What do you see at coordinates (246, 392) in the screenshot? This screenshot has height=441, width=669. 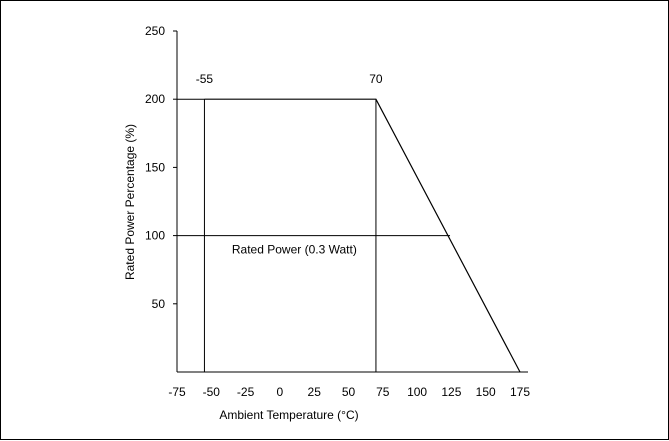 I see `x-tick-label: -25` at bounding box center [246, 392].